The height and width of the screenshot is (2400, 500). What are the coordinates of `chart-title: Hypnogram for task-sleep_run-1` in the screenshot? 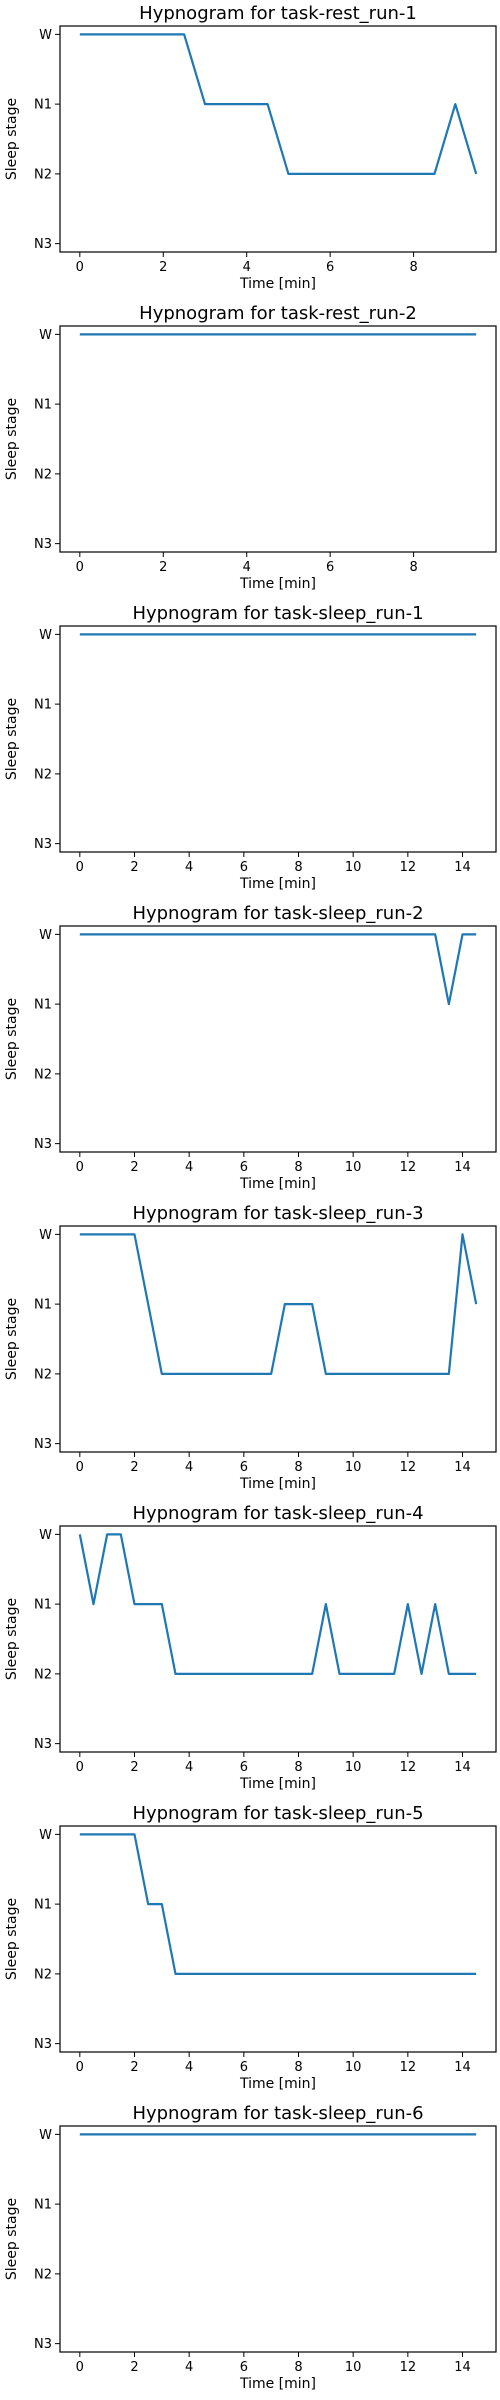 It's located at (277, 613).